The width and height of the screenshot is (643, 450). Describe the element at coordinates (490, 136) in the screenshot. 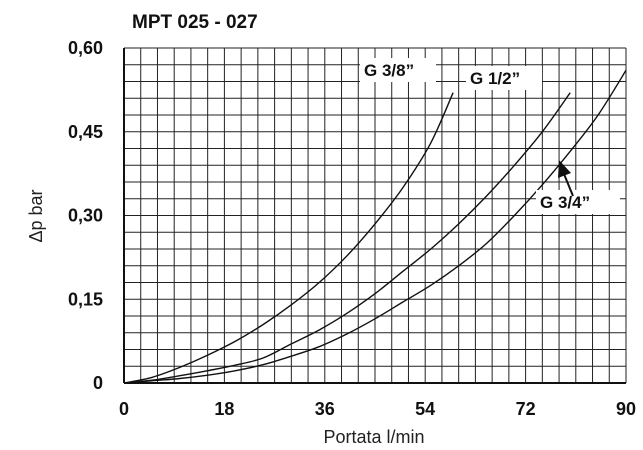

I see `curve-labels: G 3/8” G 1/2” G 3/4”` at that location.